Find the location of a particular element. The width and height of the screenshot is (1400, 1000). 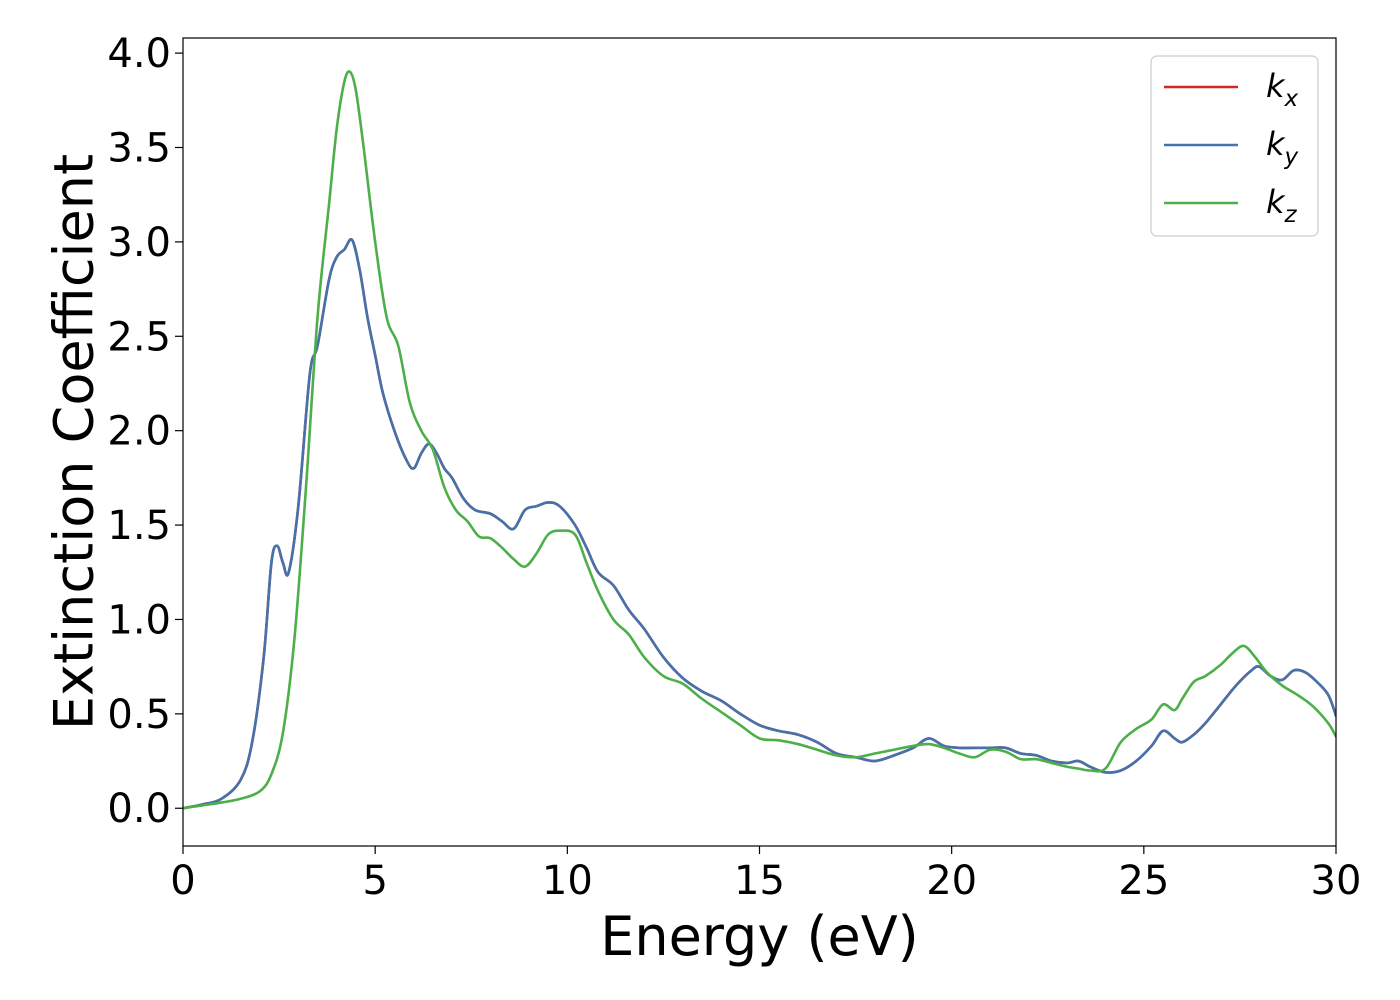

legend-label-z: kz is located at coordinates (1282, 205).